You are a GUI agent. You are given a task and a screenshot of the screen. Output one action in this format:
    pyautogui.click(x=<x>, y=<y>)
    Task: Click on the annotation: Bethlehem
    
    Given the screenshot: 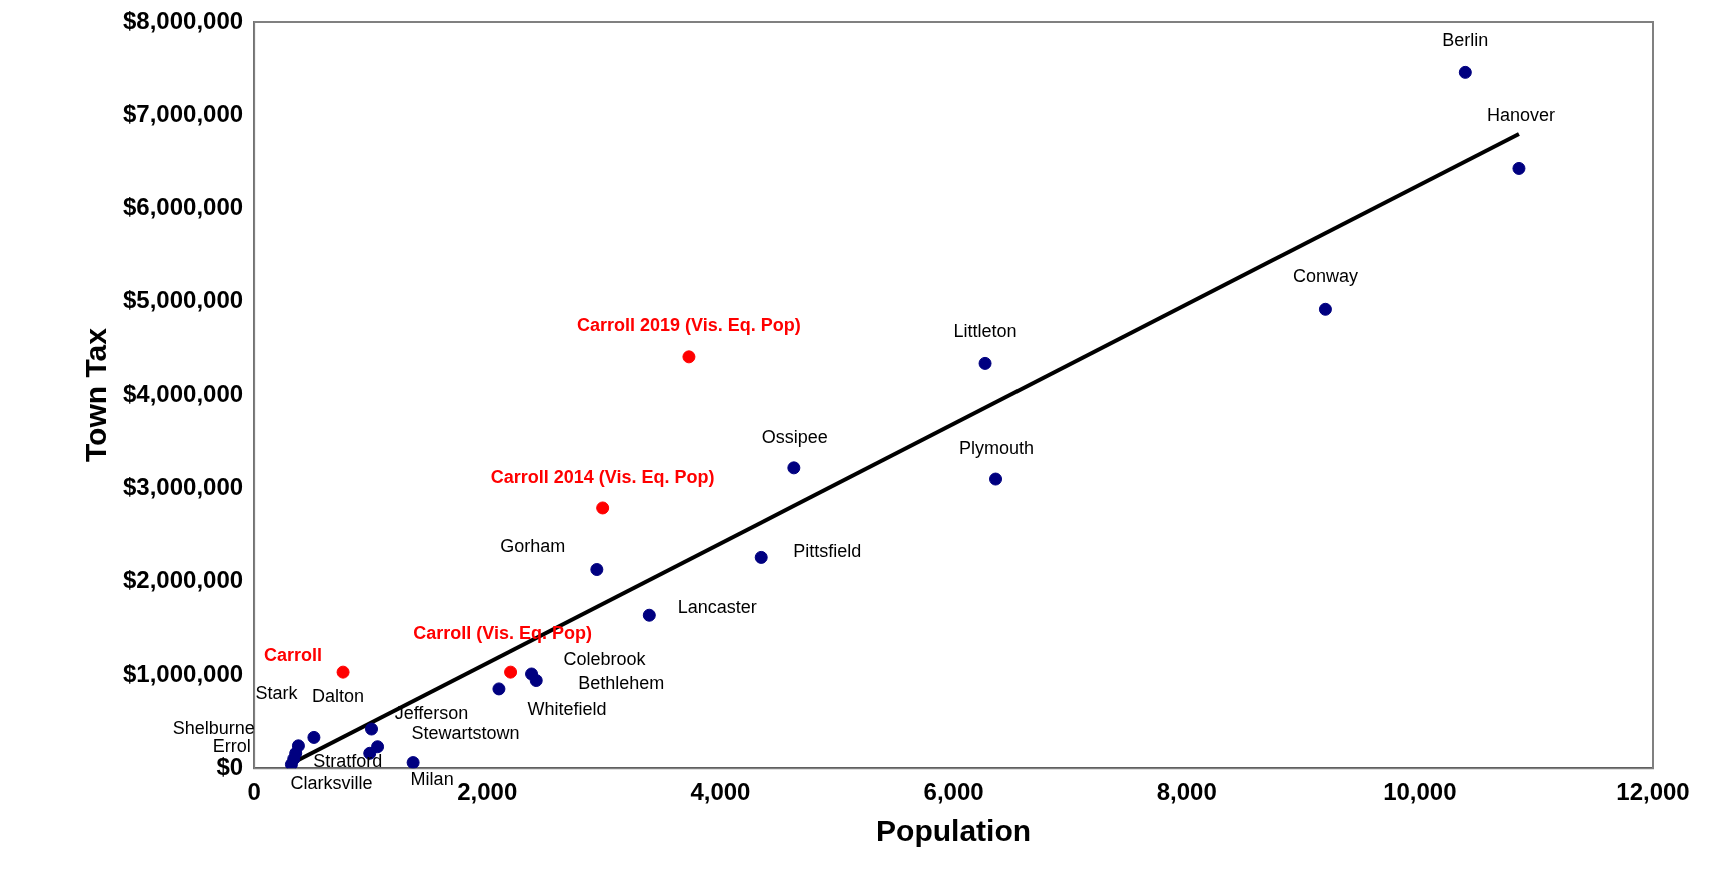 What is the action you would take?
    pyautogui.click(x=621, y=683)
    